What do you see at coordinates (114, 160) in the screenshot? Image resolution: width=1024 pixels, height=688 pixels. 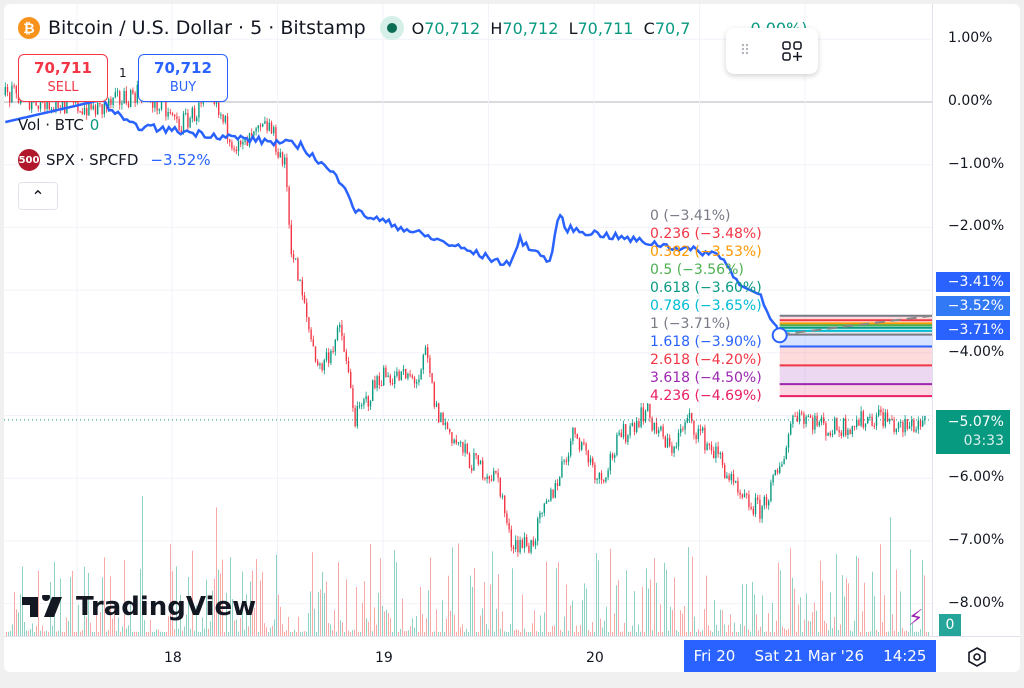 I see `spx-legend: 500 SPX · SPCFD −3.52%` at bounding box center [114, 160].